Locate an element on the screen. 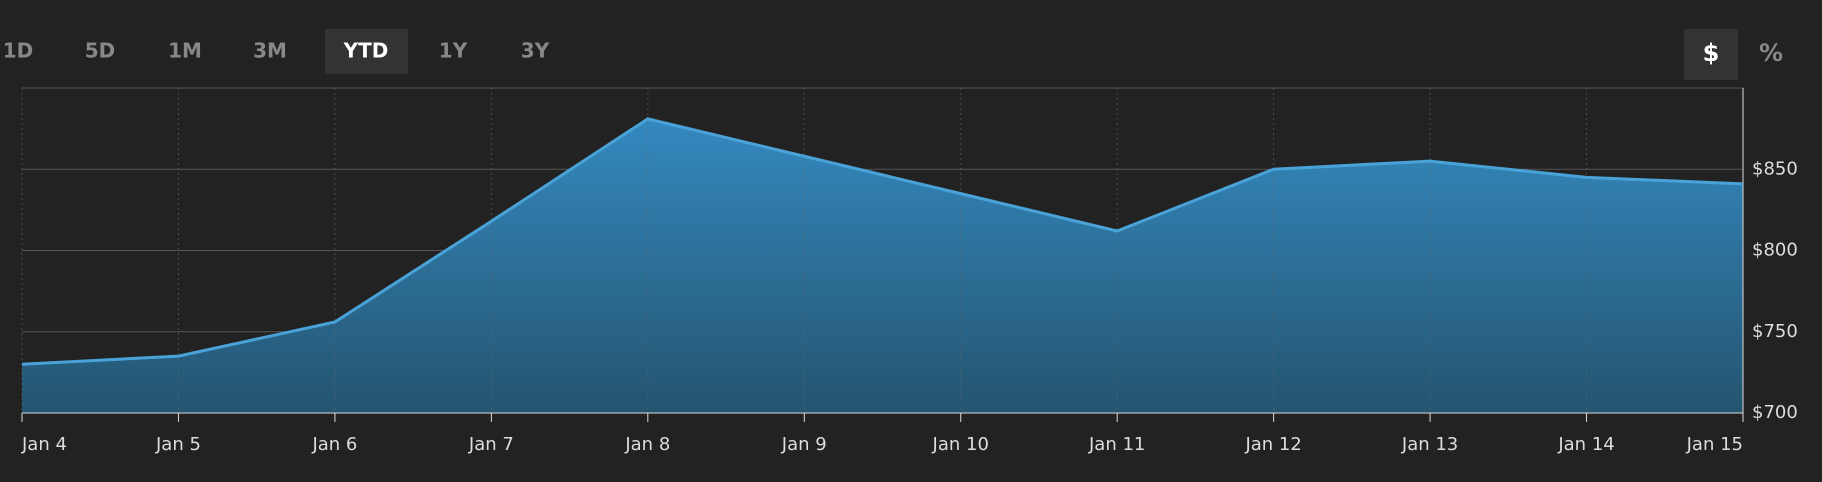 The height and width of the screenshot is (482, 1822). range-button: 3Y is located at coordinates (535, 51).